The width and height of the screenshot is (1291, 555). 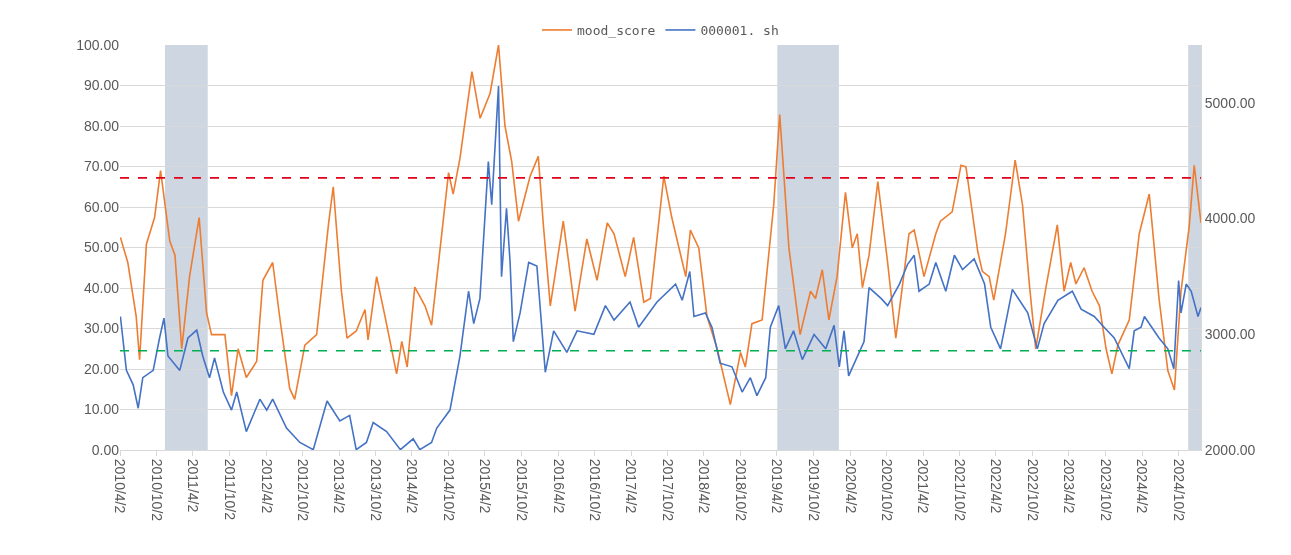 What do you see at coordinates (1142, 486) in the screenshot?
I see `x-tick-label: 2024/4/2` at bounding box center [1142, 486].